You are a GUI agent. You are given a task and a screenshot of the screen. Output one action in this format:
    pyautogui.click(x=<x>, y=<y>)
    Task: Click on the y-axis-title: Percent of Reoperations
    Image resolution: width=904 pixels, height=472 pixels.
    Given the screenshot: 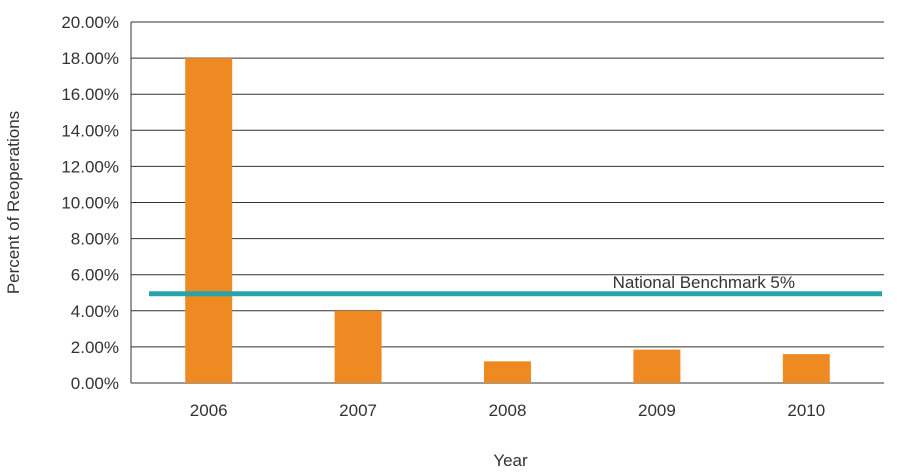 What is the action you would take?
    pyautogui.click(x=13, y=202)
    